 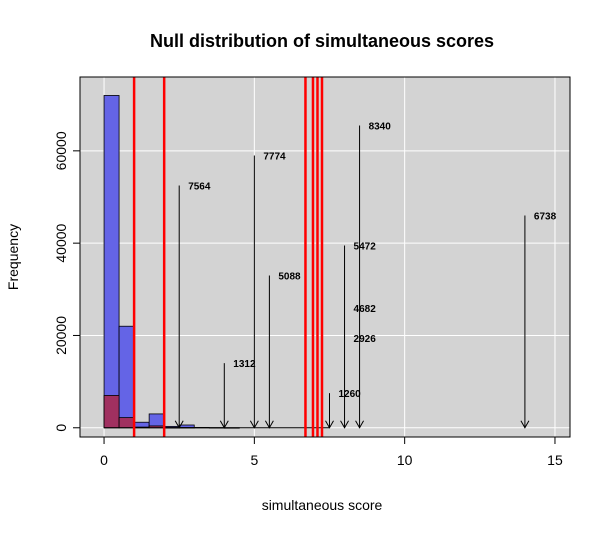 I want to click on chart-title: Null distribution of simultaneous scores, so click(x=322, y=41).